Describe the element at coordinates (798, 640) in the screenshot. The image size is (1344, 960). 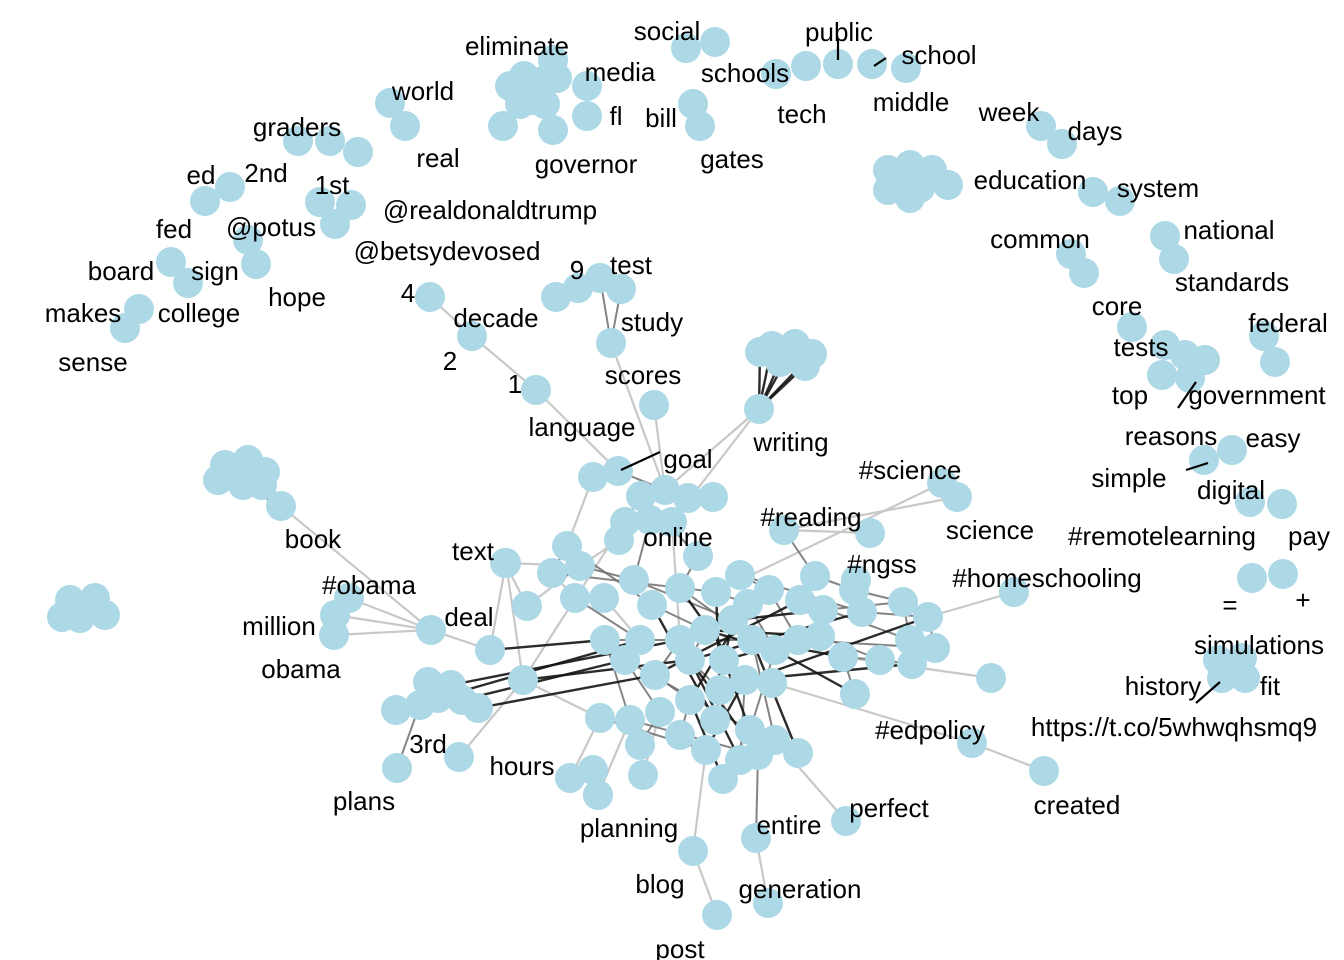
I see `c74` at that location.